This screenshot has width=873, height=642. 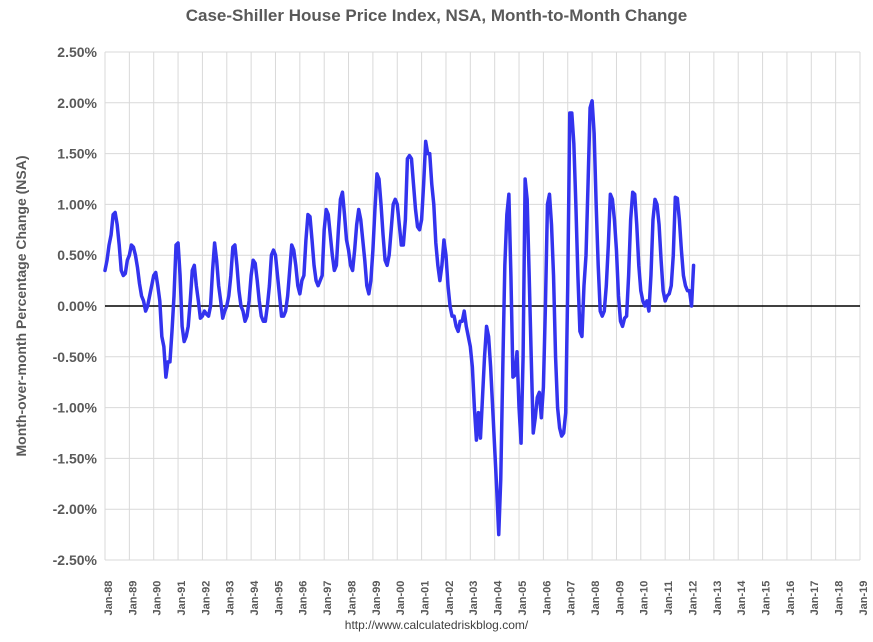 What do you see at coordinates (304, 598) in the screenshot?
I see `x-tick-label: Jan-96` at bounding box center [304, 598].